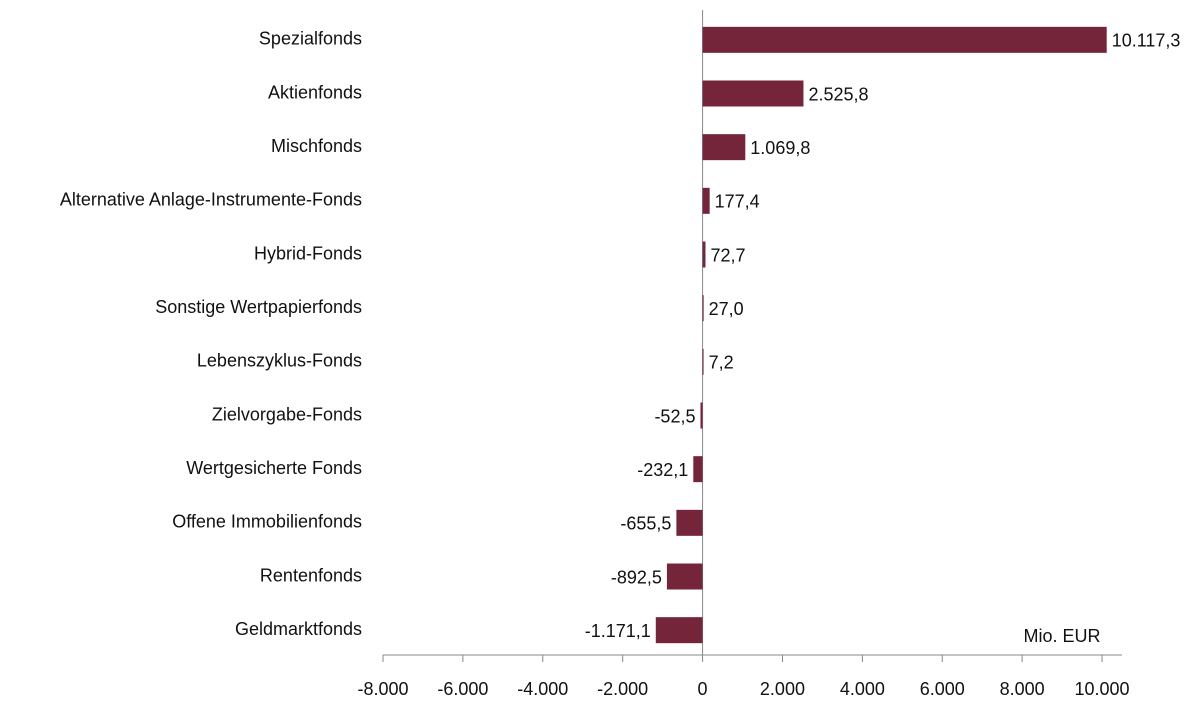 This screenshot has width=1193, height=701. Describe the element at coordinates (310, 39) in the screenshot. I see `y-tick-label: Spezialfonds` at that location.